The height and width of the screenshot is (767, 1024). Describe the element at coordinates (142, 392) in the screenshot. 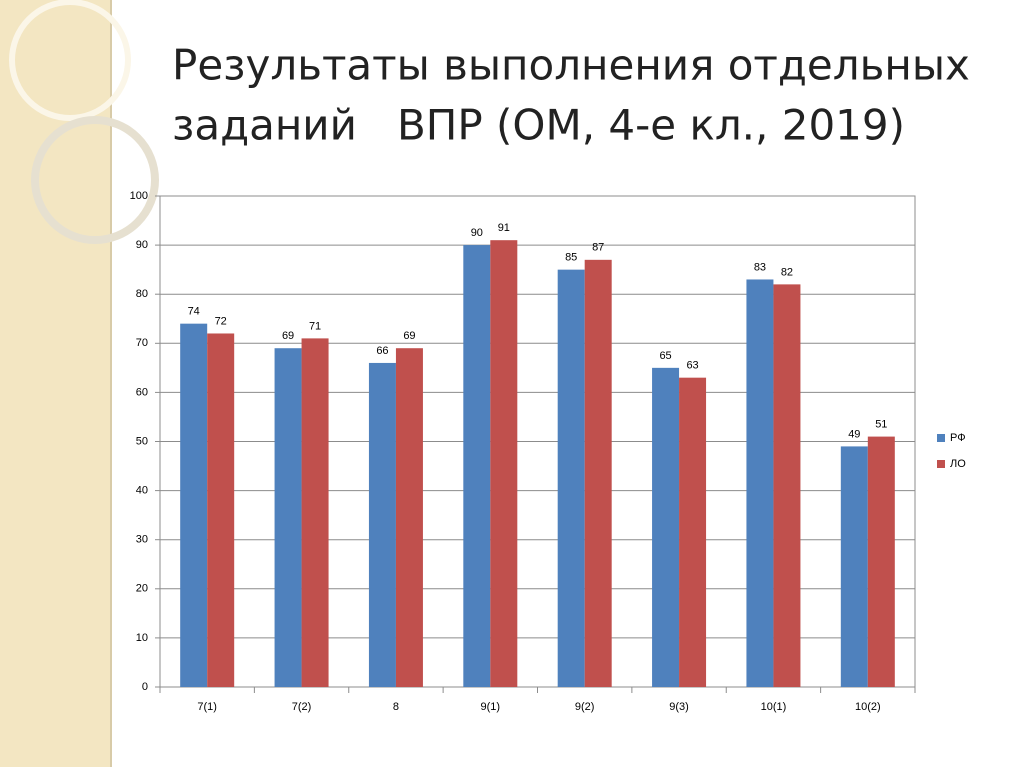

I see `y-tick-label: 60` at that location.